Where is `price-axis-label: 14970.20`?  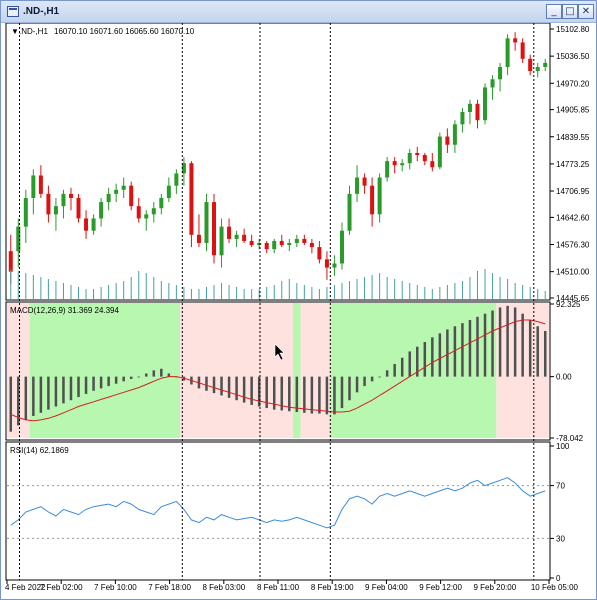
price-axis-label: 14970.20 is located at coordinates (573, 83).